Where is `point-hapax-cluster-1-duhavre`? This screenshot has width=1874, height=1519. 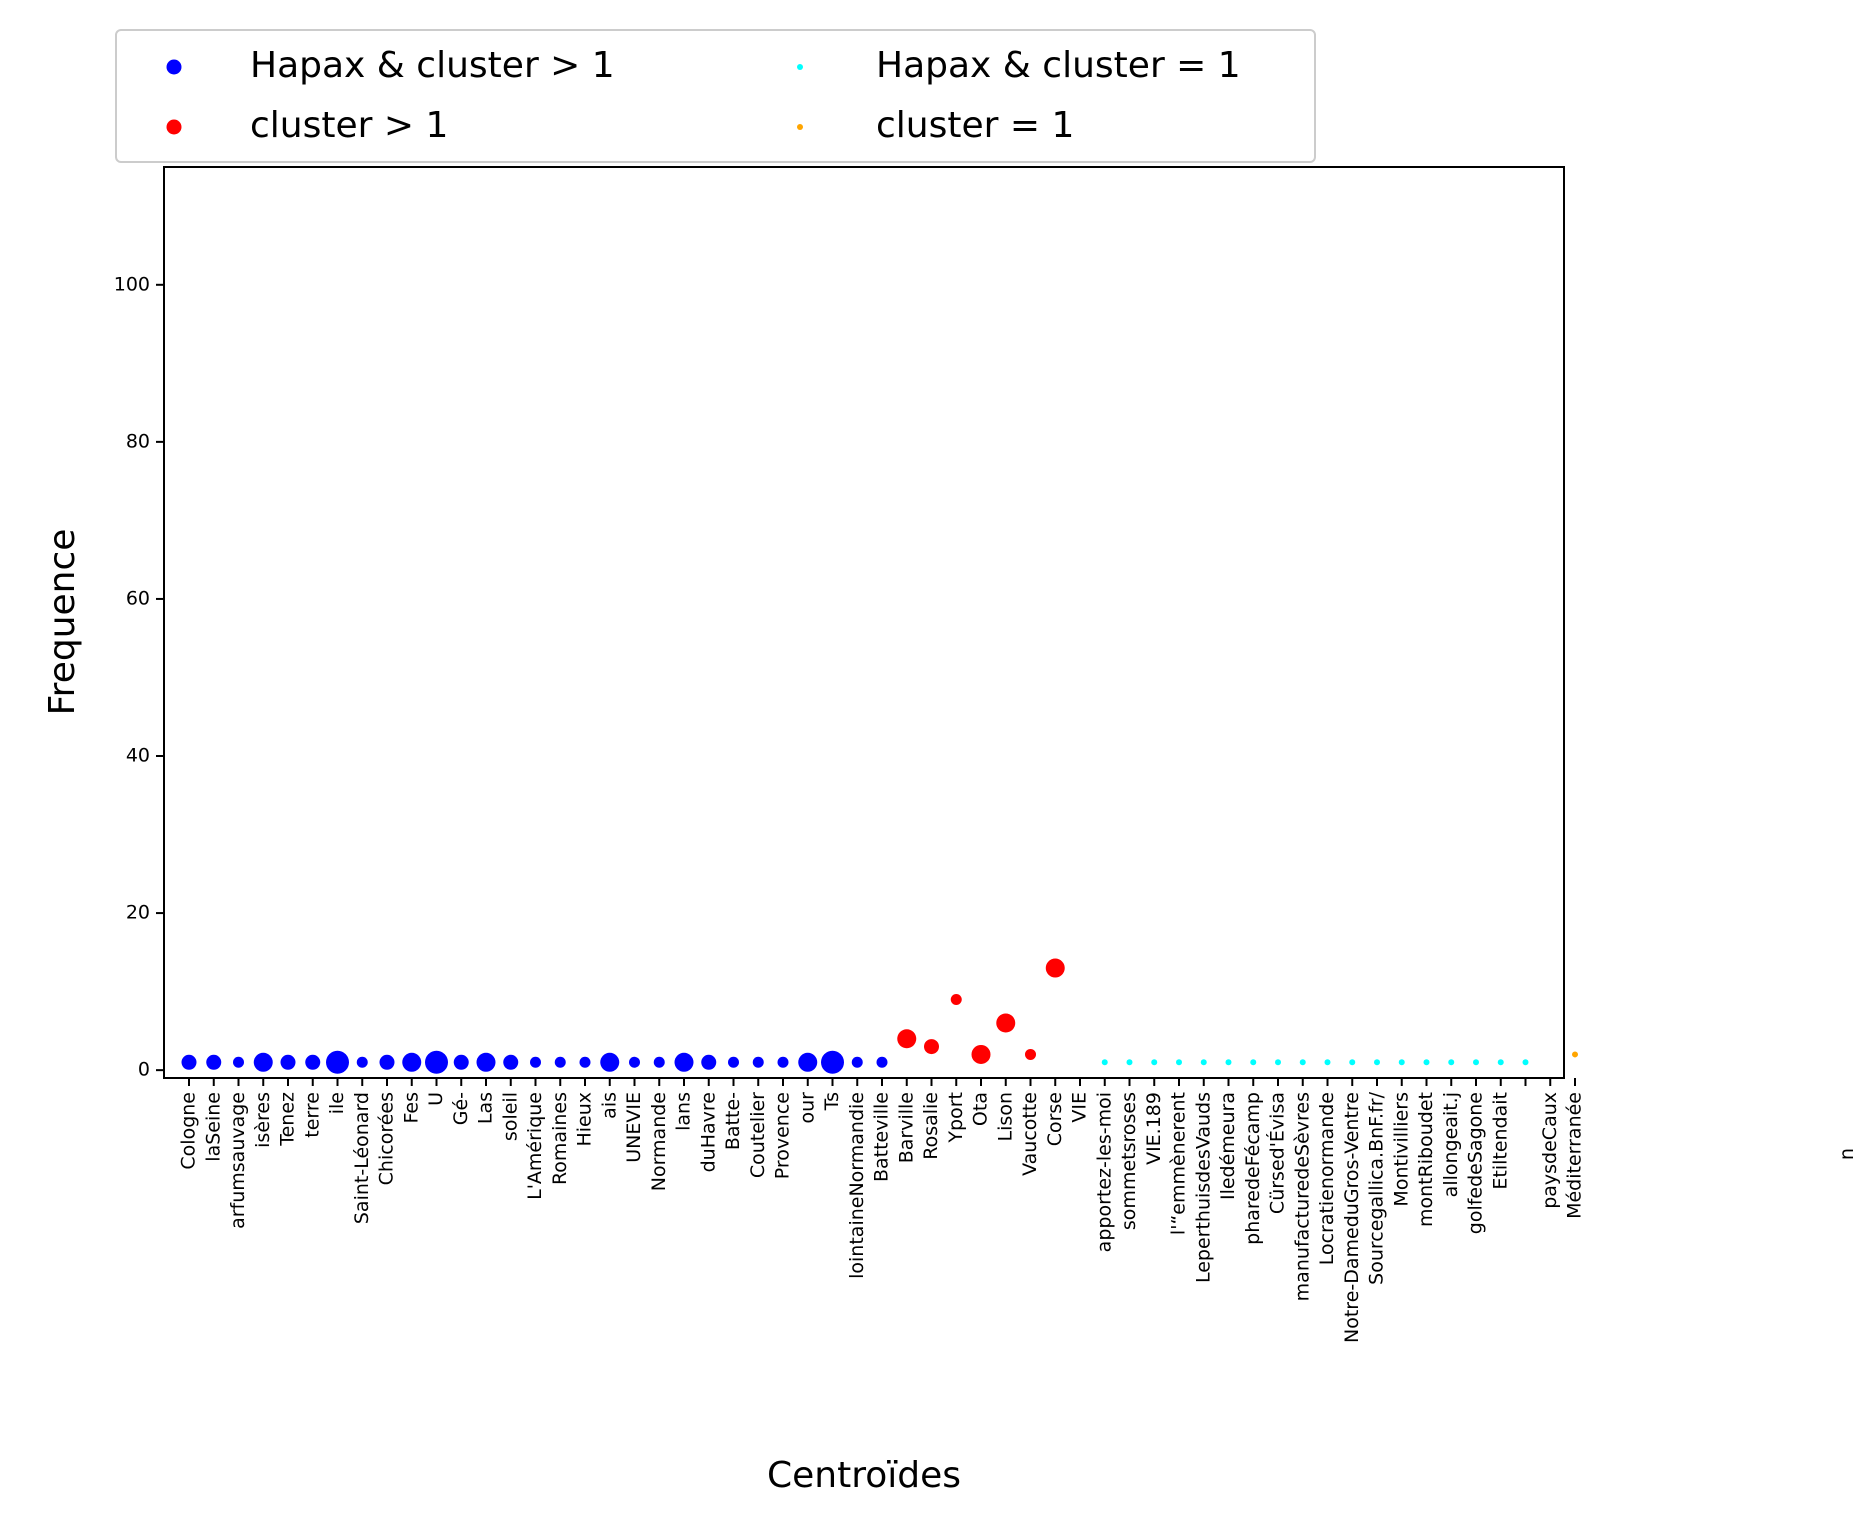
point-hapax-cluster-1-duhavre is located at coordinates (709, 1062).